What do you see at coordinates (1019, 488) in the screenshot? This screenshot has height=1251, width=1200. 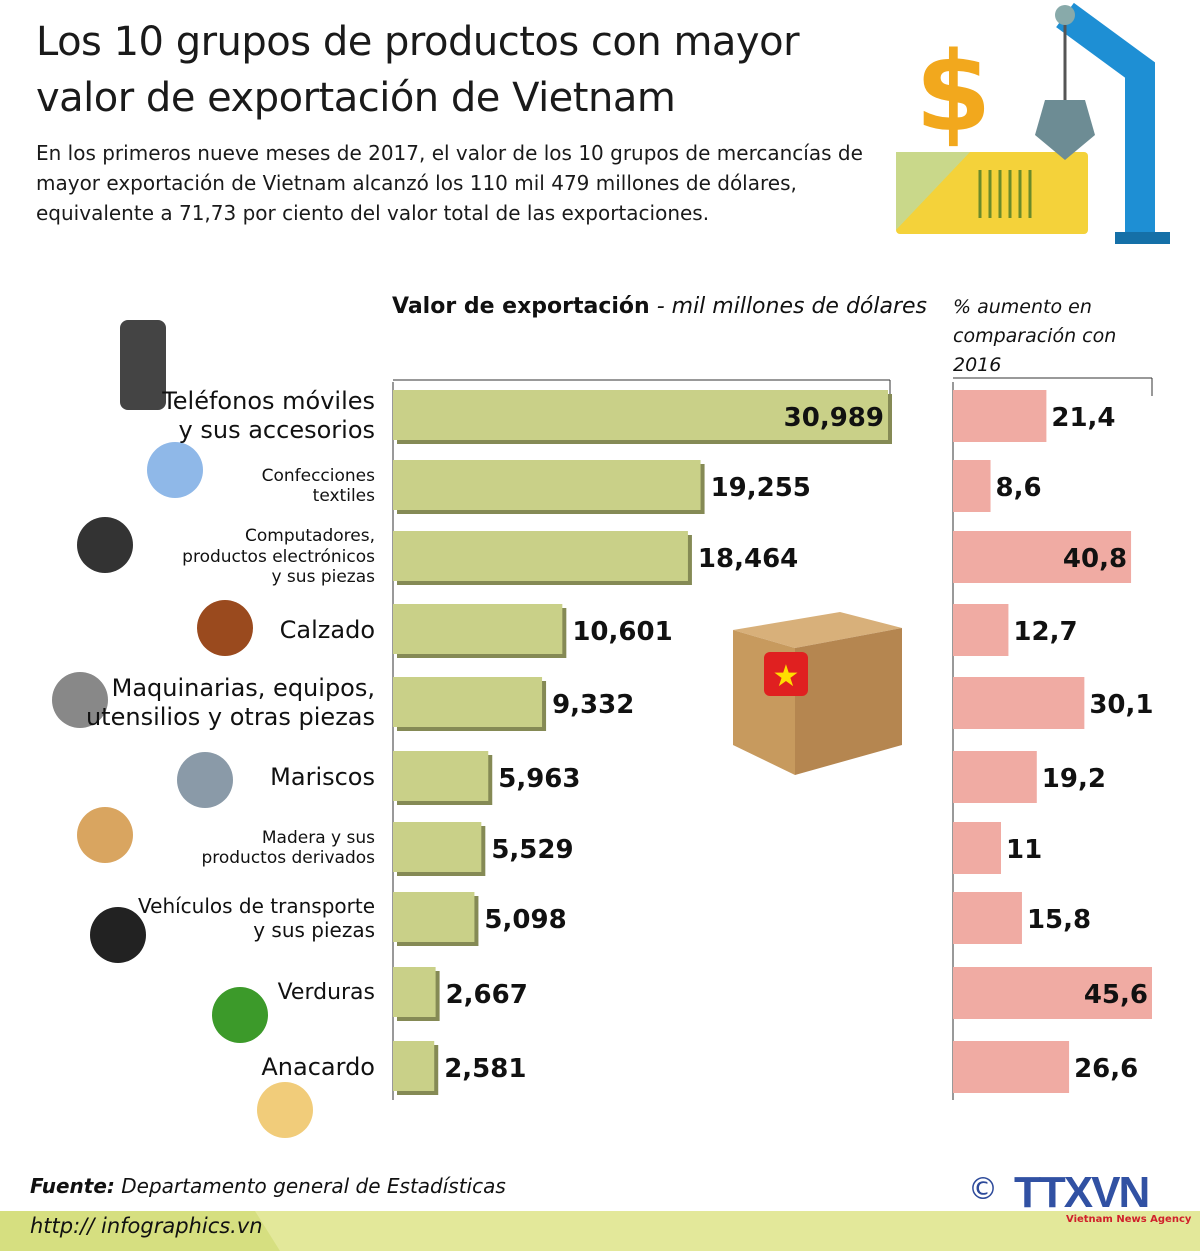 I see `percent-label: 8,6` at bounding box center [1019, 488].